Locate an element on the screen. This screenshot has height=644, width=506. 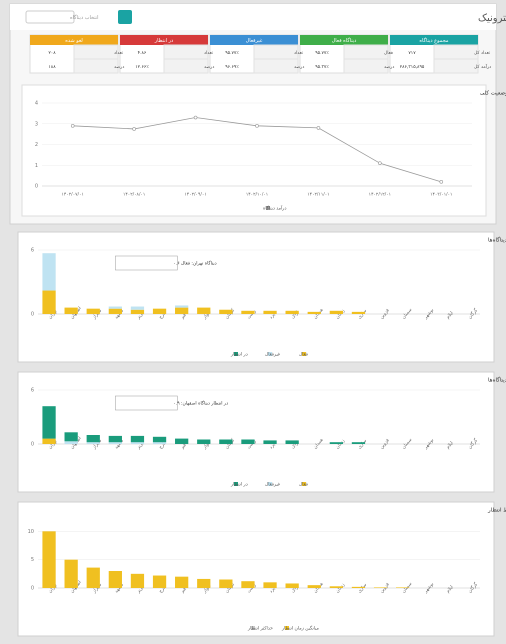
search-button is located at coordinates (125, 17).